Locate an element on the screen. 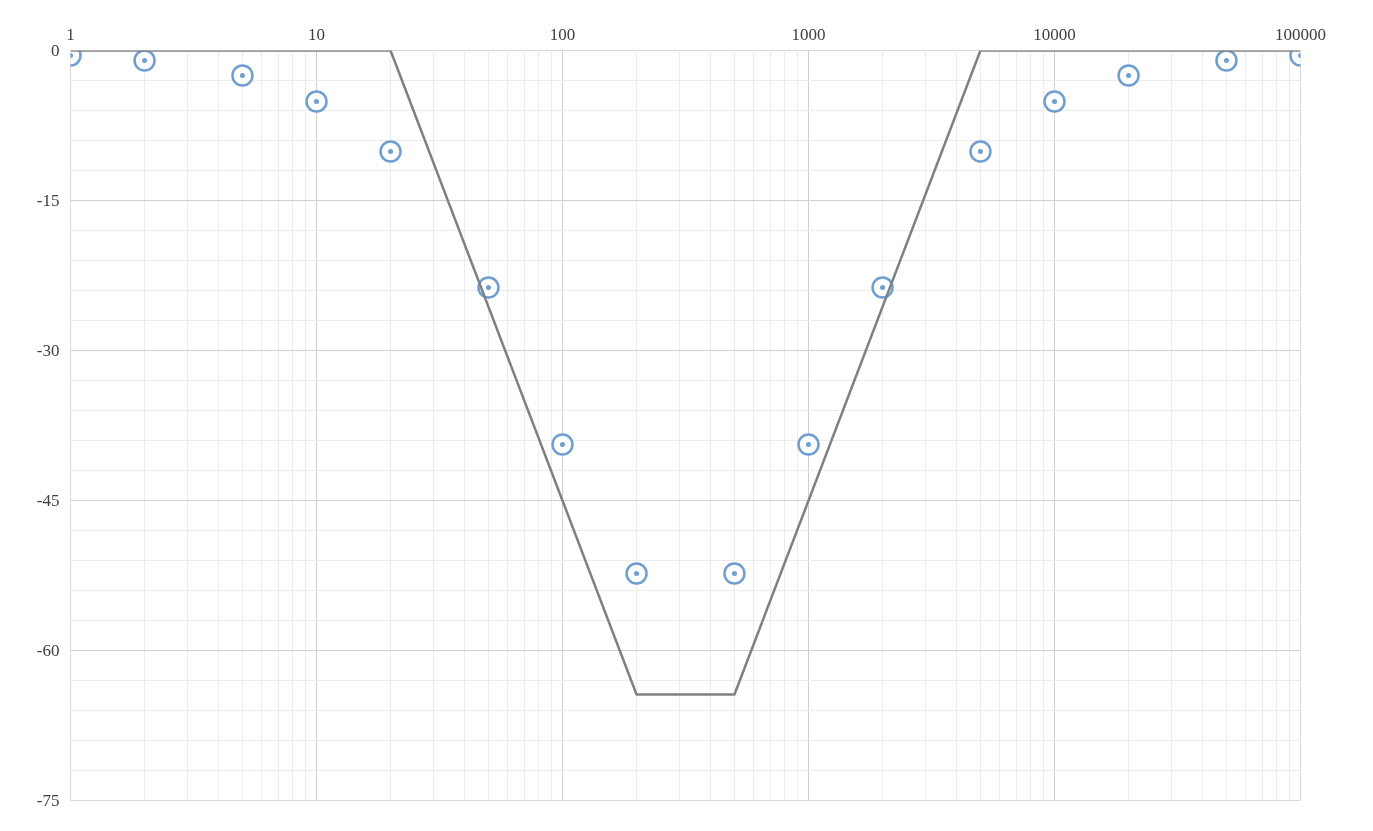  y-tick-label: -15 is located at coordinates (48, 200).